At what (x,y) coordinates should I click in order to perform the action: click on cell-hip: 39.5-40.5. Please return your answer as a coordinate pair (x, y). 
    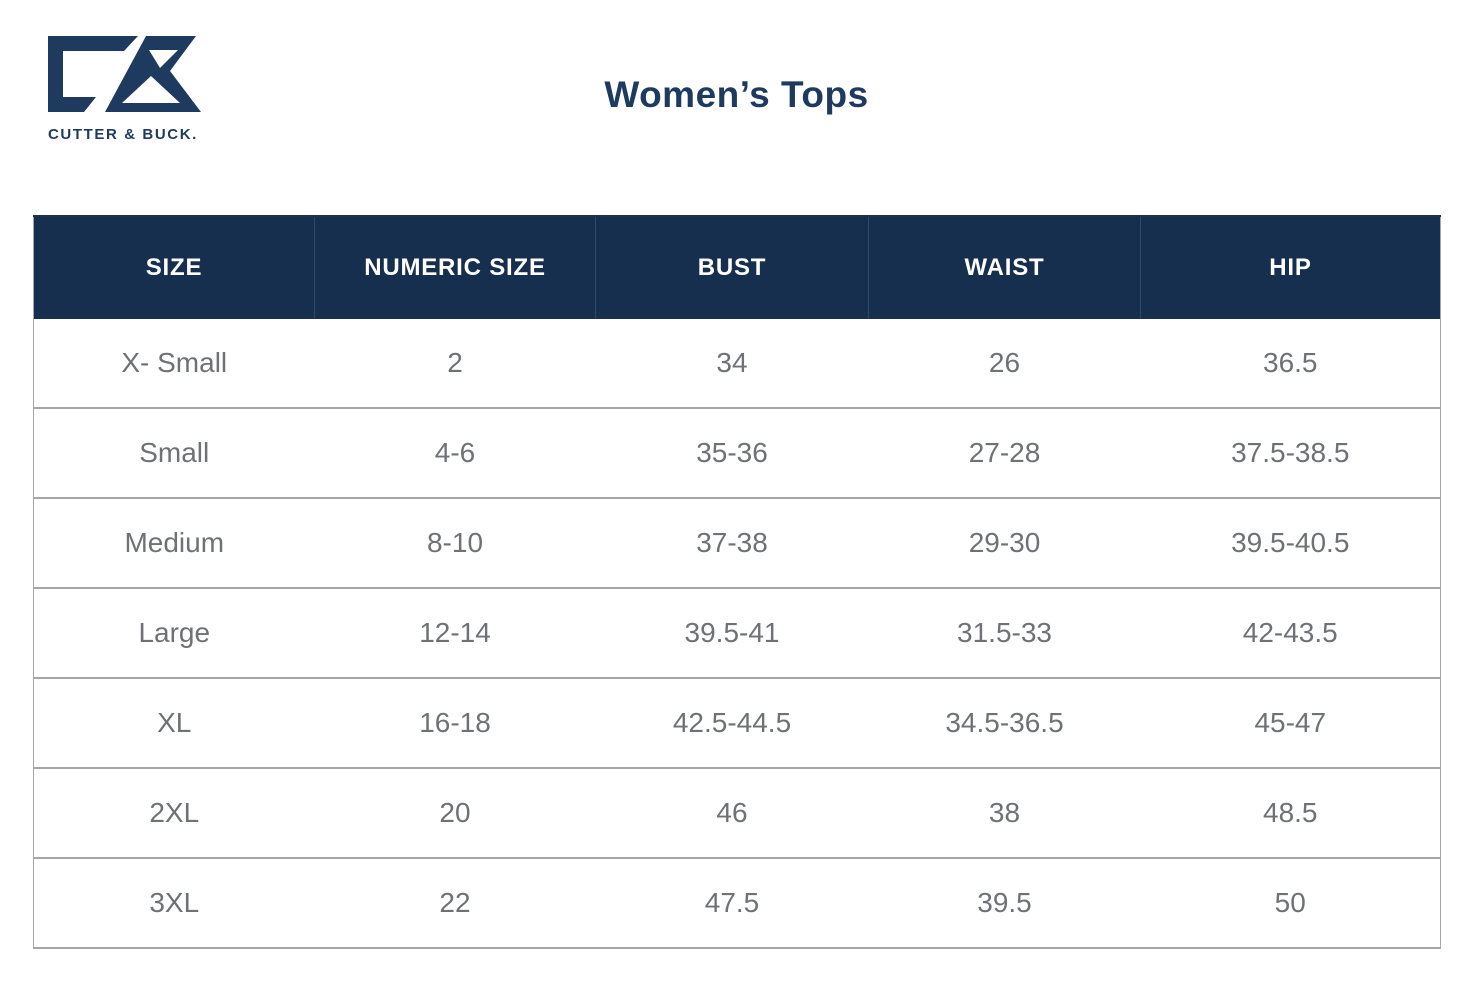
    Looking at the image, I should click on (1290, 543).